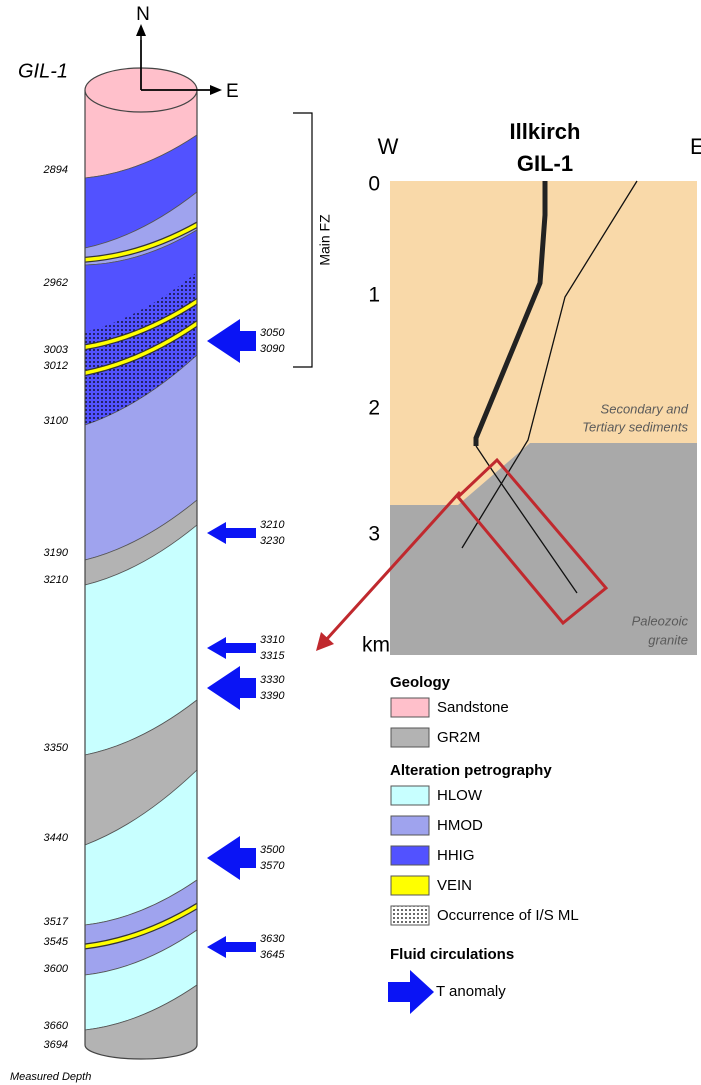 The image size is (701, 1085). I want to click on depth-label: 3350, so click(56, 748).